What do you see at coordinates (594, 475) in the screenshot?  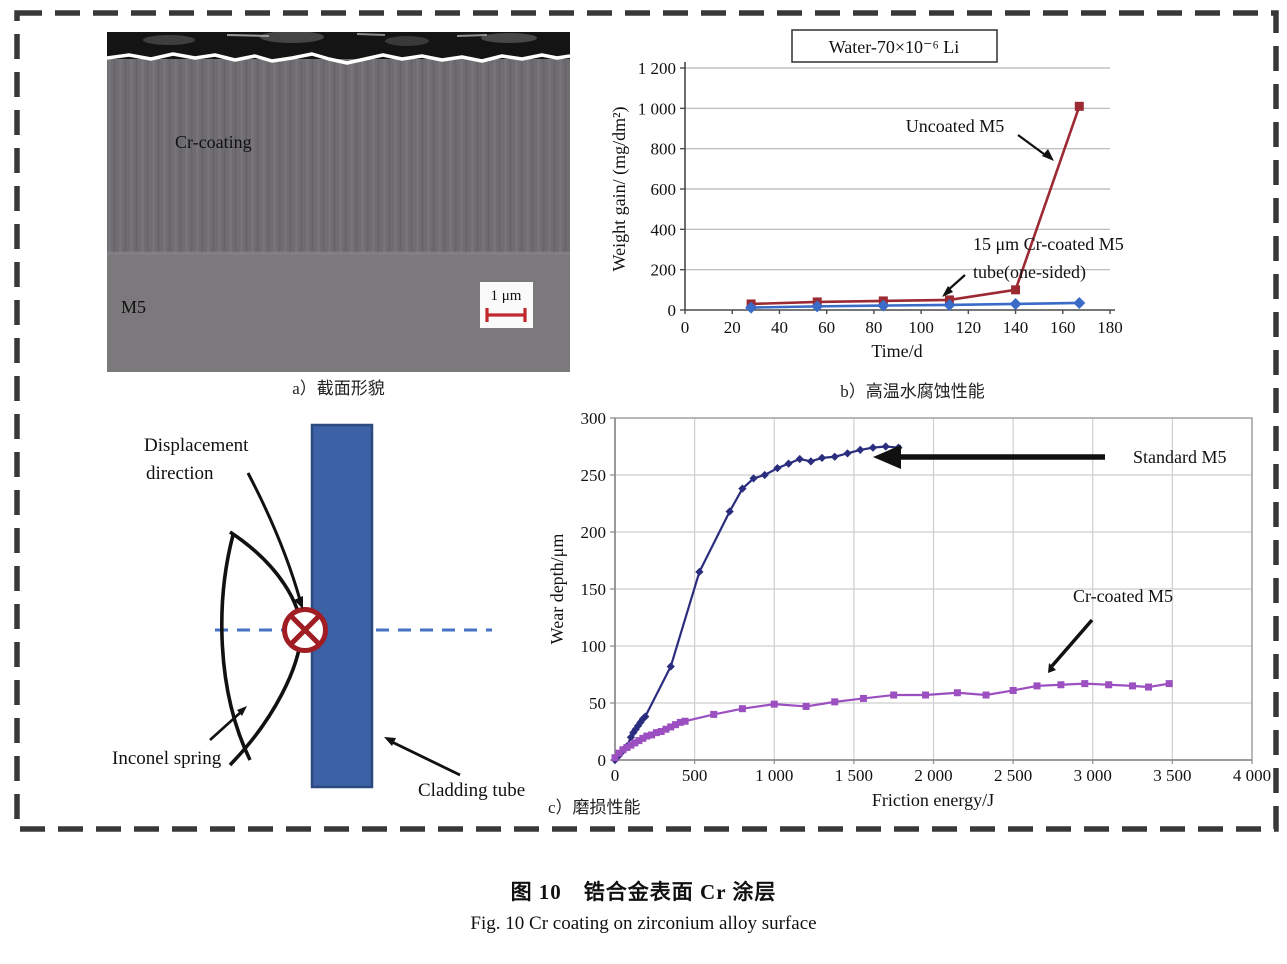 I see `svg-text: 250` at bounding box center [594, 475].